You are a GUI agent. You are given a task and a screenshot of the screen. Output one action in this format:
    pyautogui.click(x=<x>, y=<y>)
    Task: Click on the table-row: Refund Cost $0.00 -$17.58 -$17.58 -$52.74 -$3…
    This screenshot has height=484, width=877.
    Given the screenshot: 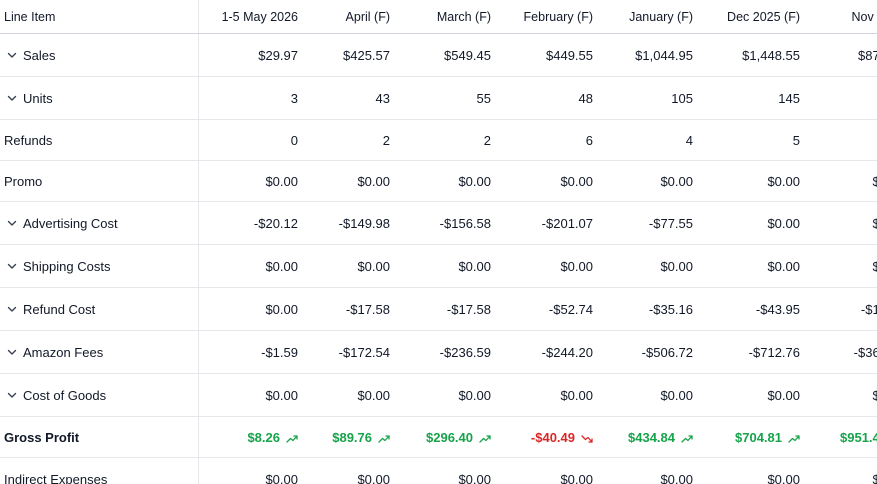 What is the action you would take?
    pyautogui.click(x=438, y=309)
    